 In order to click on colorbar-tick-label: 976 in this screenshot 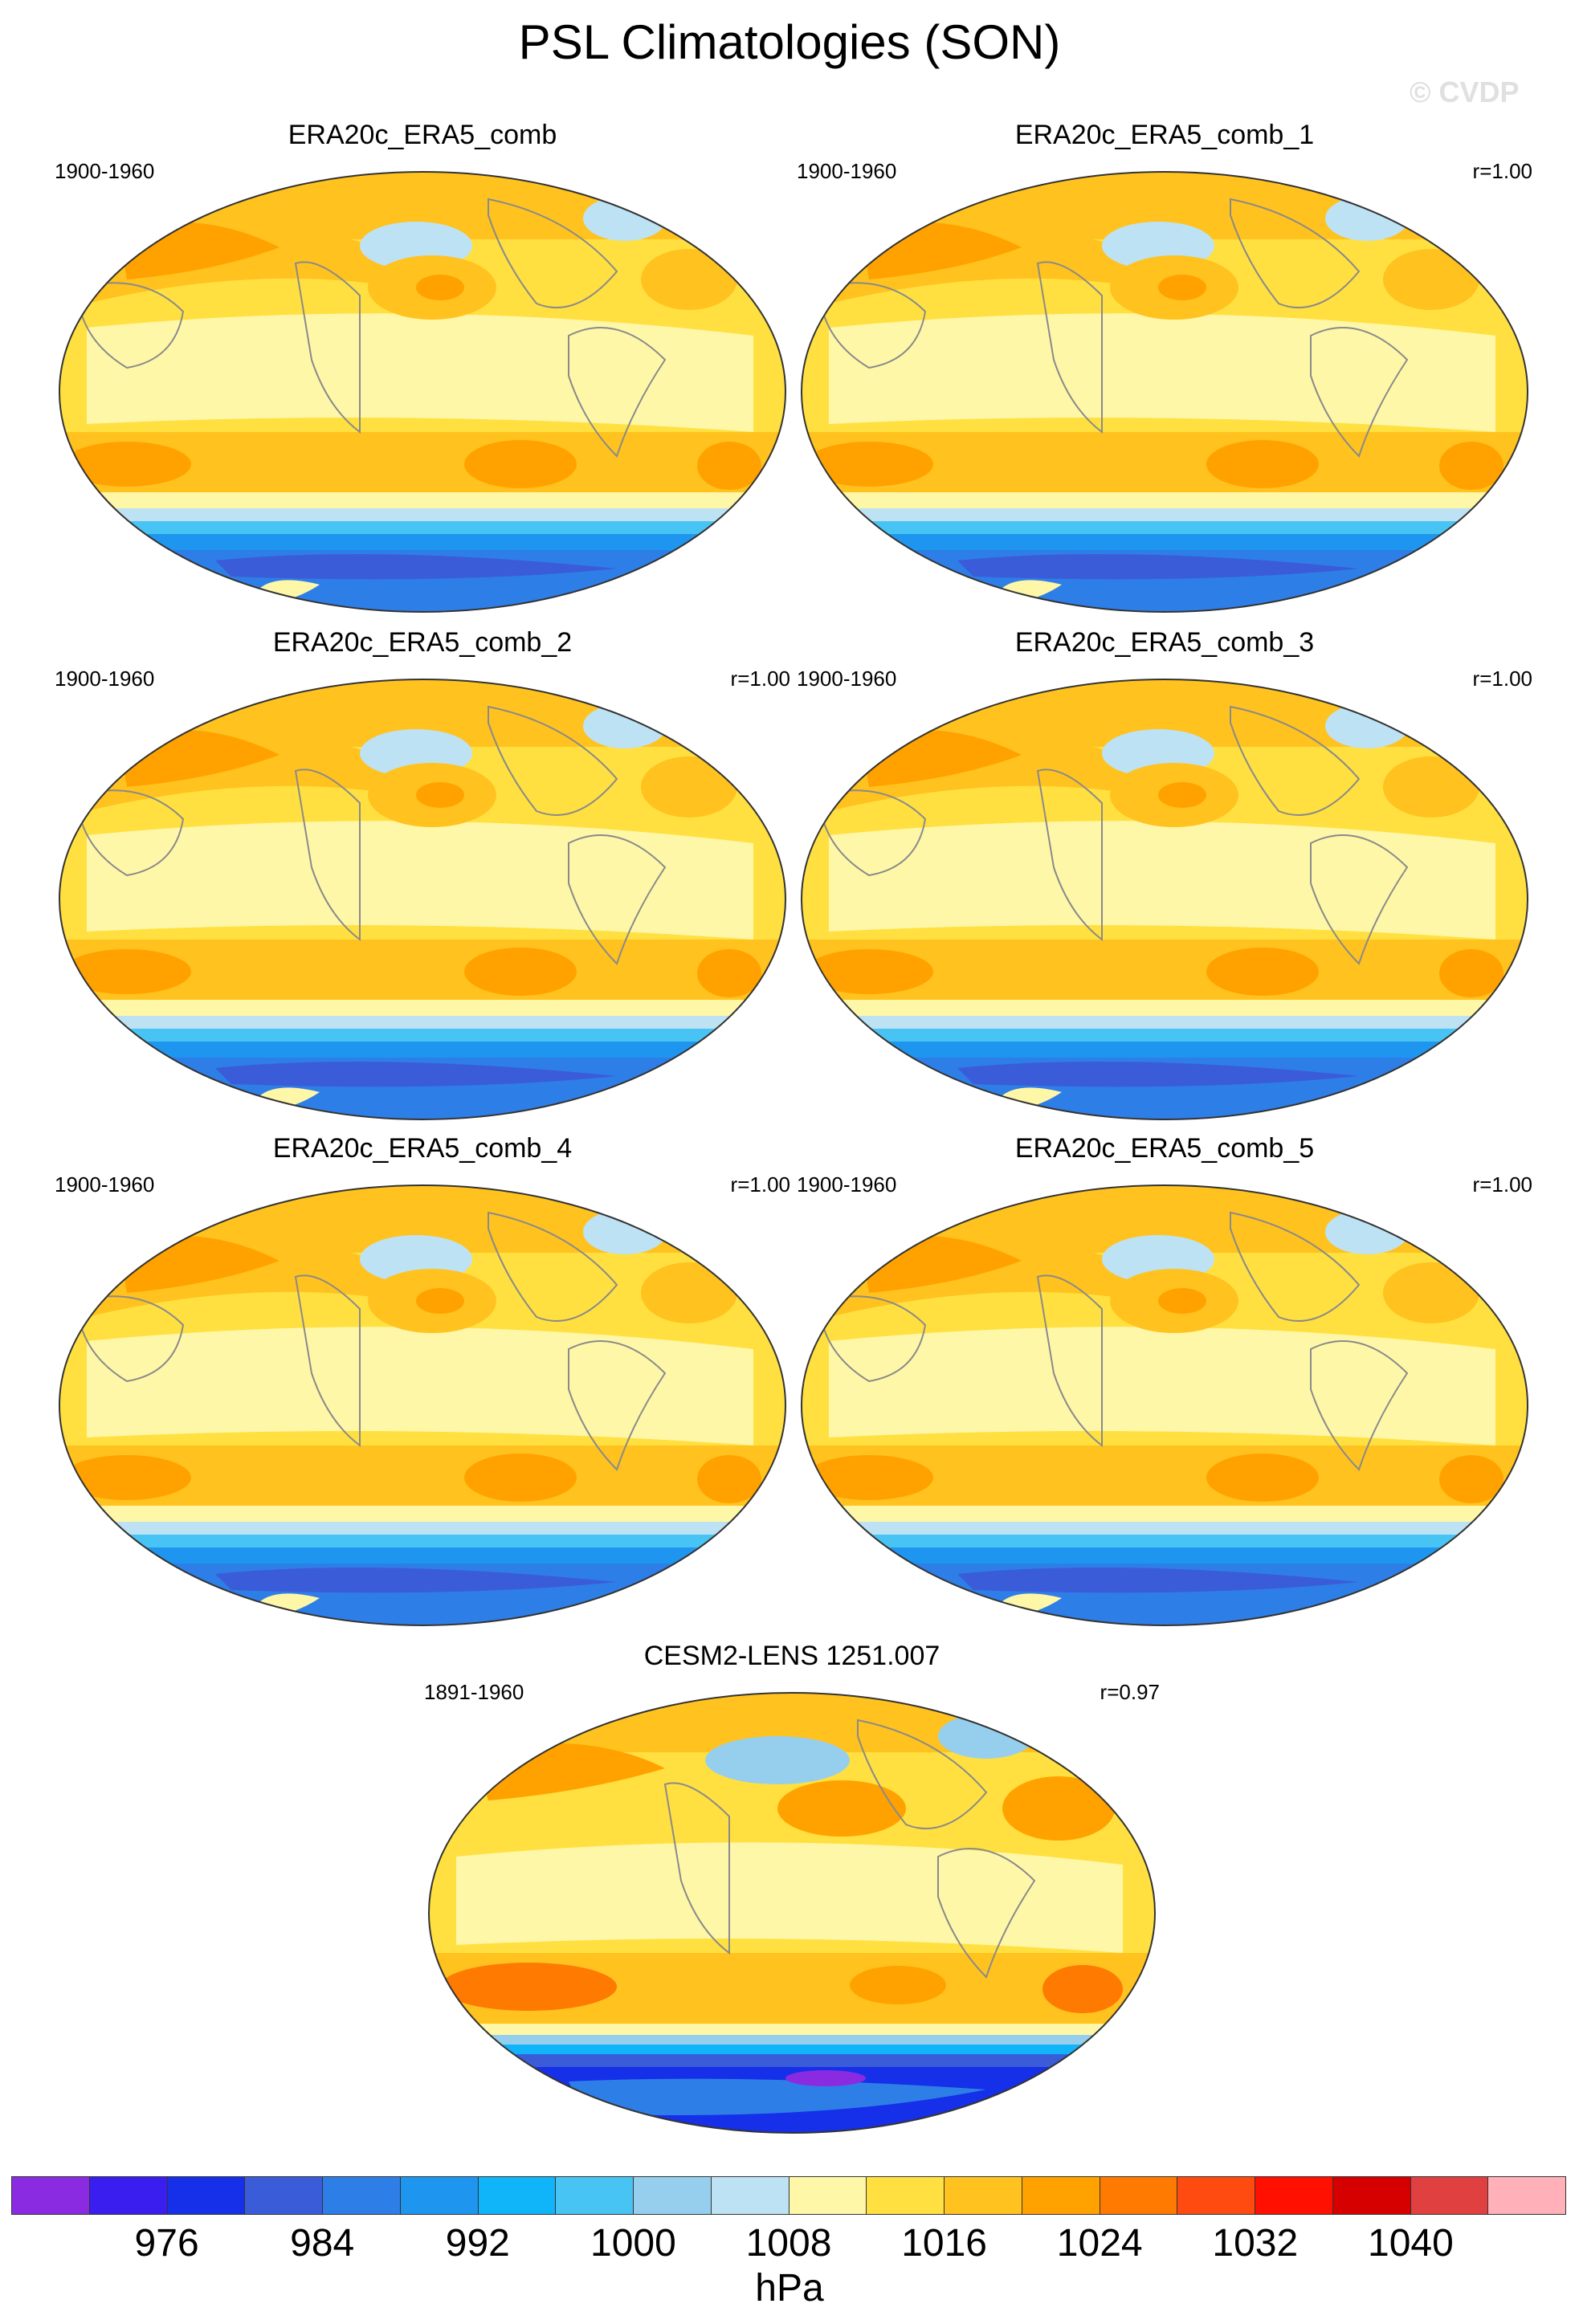, I will do `click(166, 2244)`.